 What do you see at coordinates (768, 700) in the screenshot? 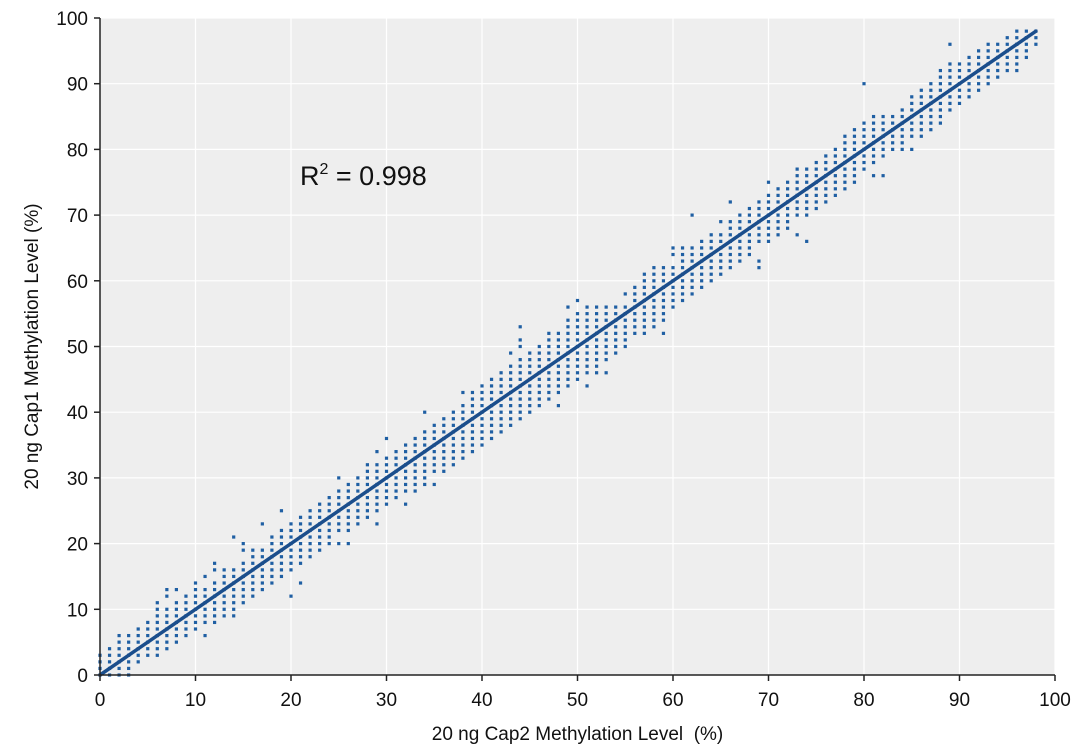
I see `x-tick-label: 70` at bounding box center [768, 700].